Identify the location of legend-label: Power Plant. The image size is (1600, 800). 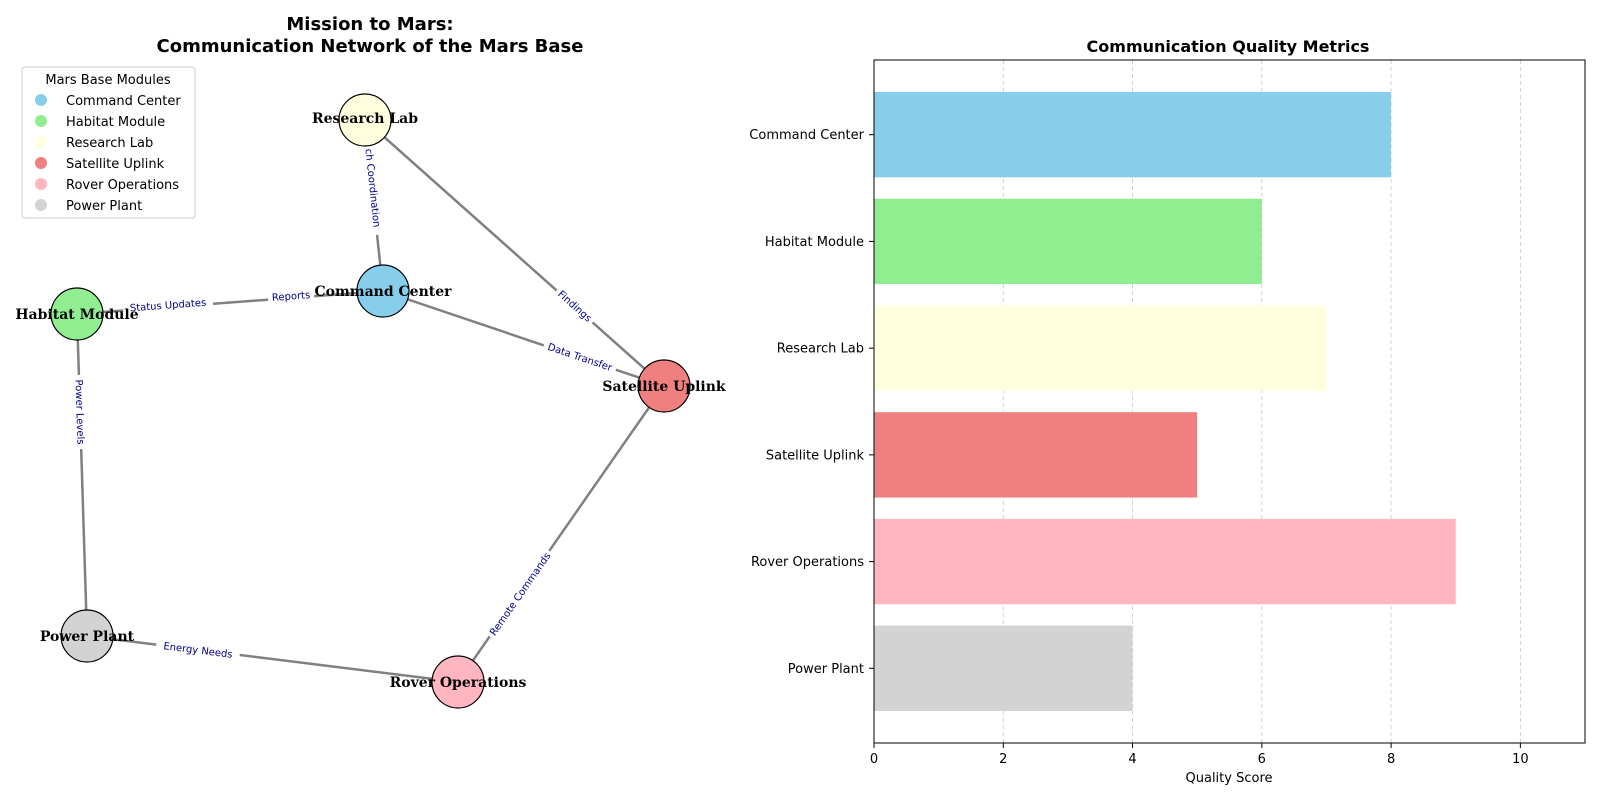
(104, 206).